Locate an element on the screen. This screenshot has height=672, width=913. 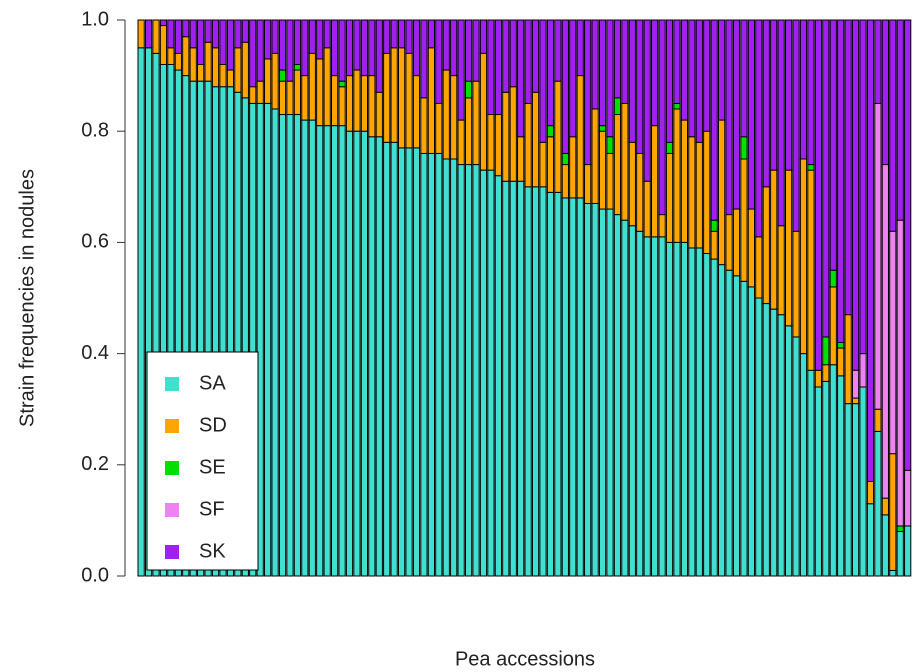
y-tick-label: 0.8 is located at coordinates (95, 130).